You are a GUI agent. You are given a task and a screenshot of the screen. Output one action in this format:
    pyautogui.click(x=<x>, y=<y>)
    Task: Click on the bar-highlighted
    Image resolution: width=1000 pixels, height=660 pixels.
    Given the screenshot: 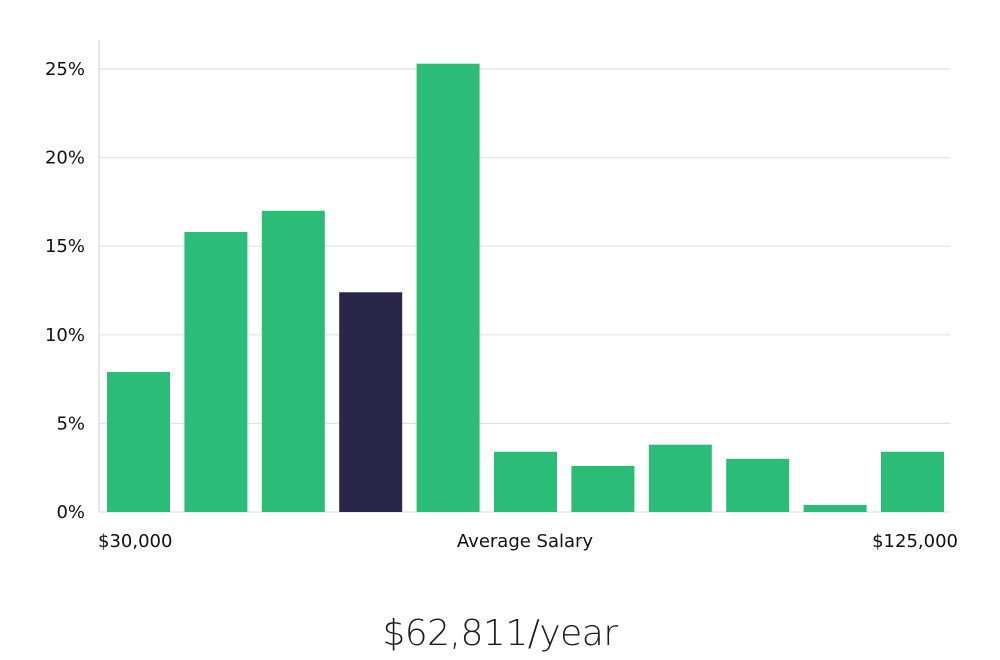 What is the action you would take?
    pyautogui.click(x=371, y=402)
    